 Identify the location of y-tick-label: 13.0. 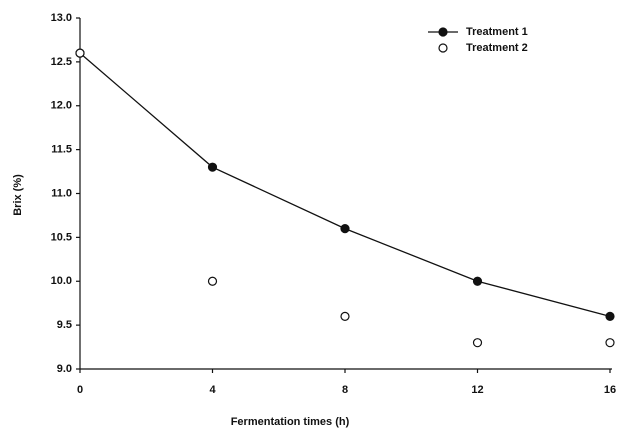
(61, 18).